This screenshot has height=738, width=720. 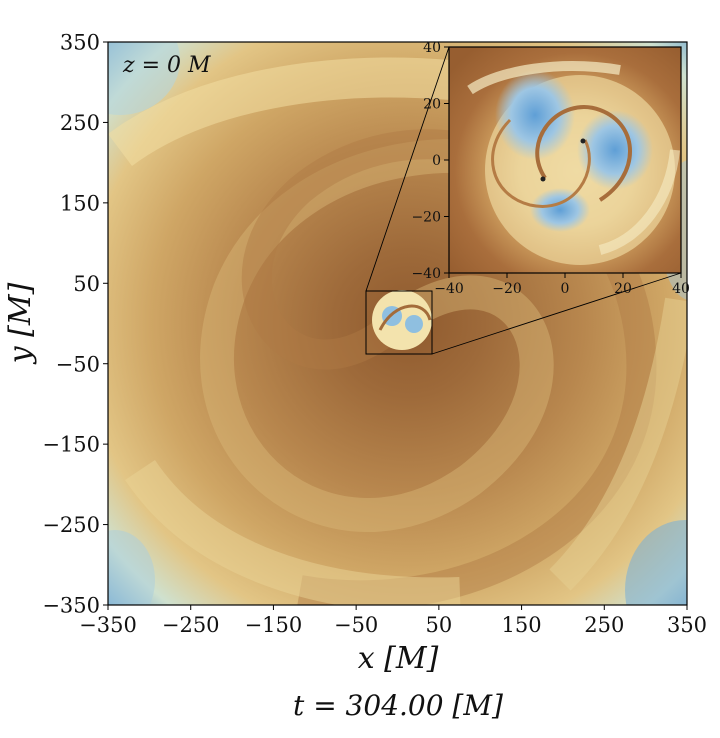 What do you see at coordinates (583, 141) in the screenshot?
I see `black-hole-marker-right` at bounding box center [583, 141].